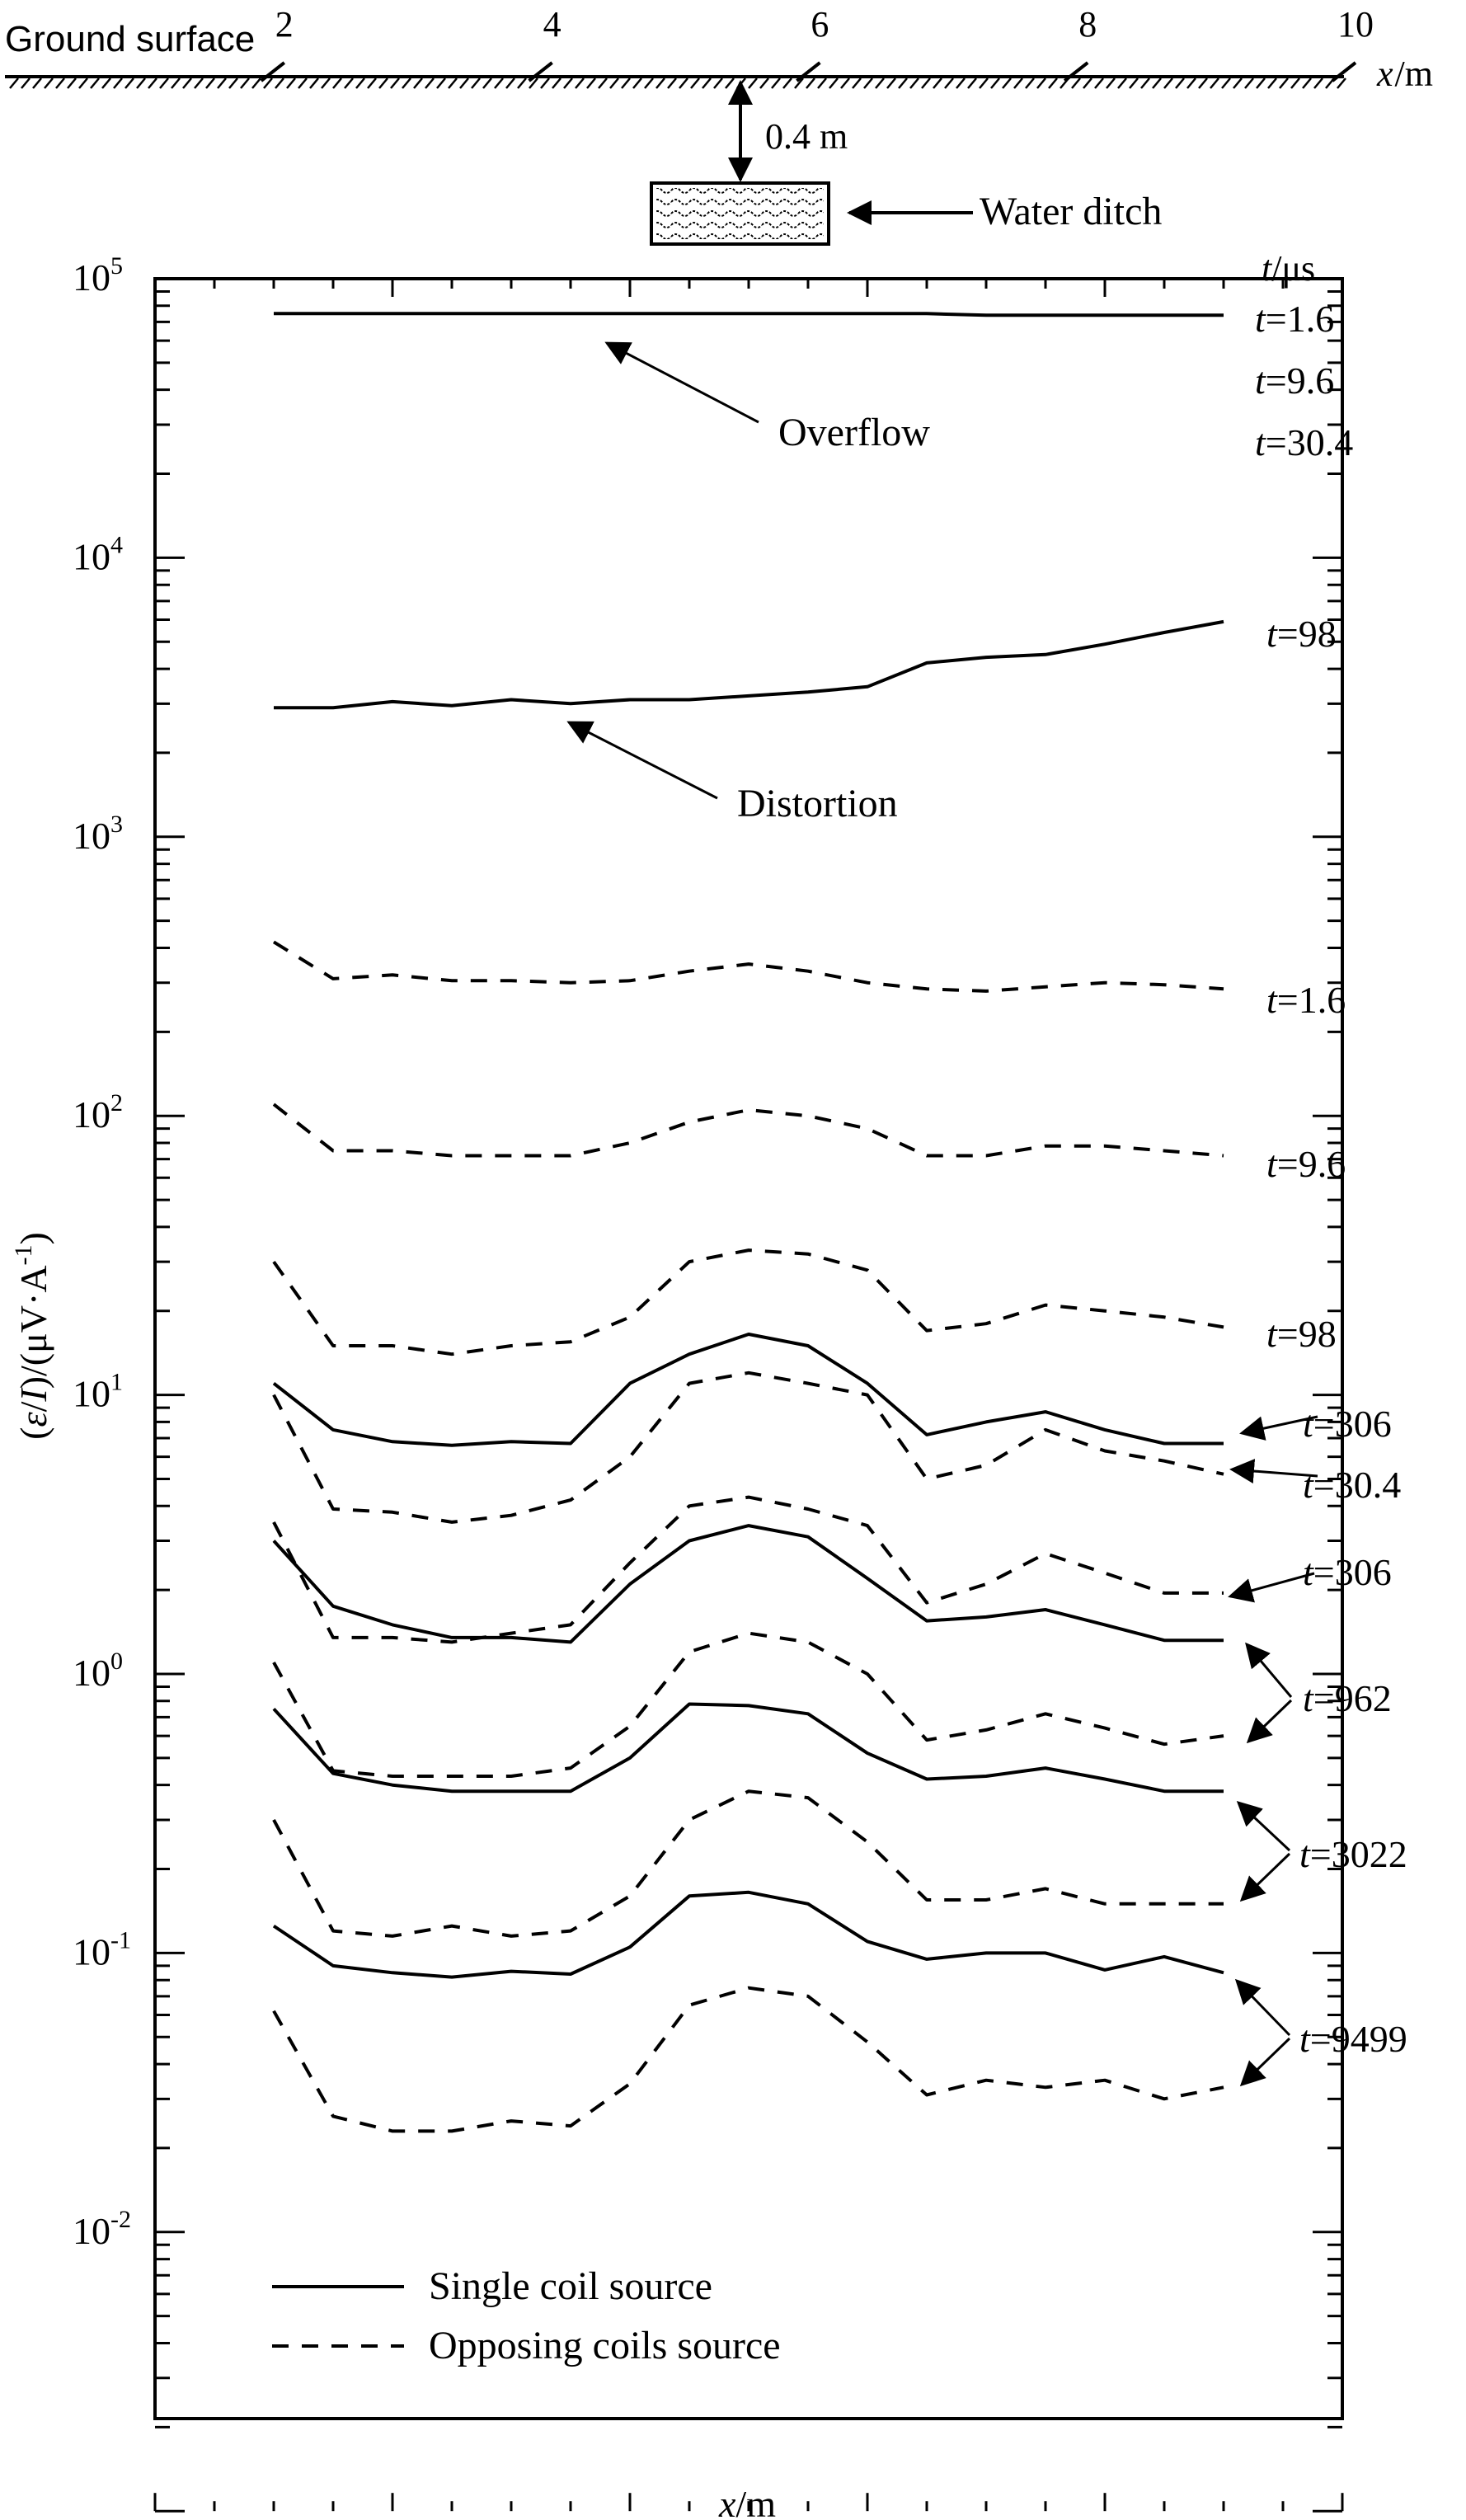 The image size is (1466, 2520). What do you see at coordinates (817, 43) in the screenshot?
I see `ground-ticks: 2 4 6 8 10` at bounding box center [817, 43].